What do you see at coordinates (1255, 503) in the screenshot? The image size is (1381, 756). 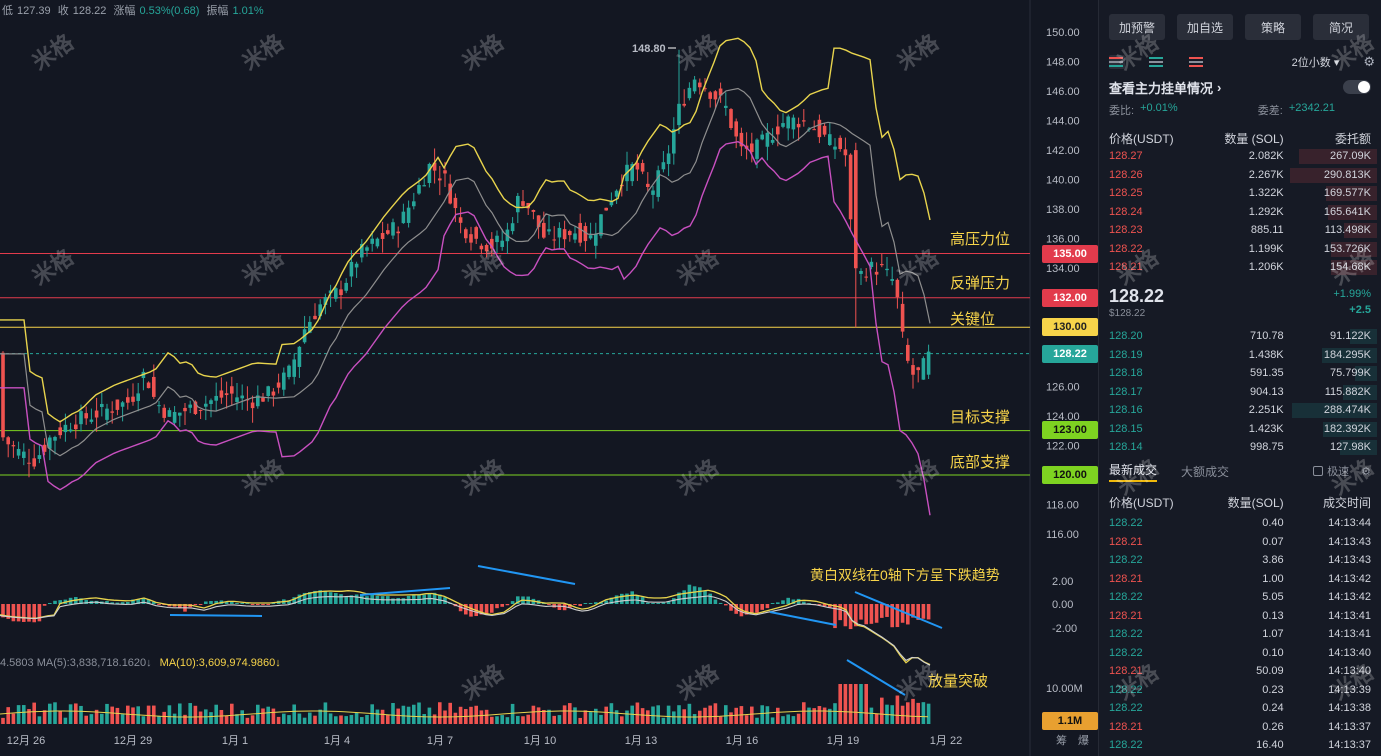 I see `trades-col-qty: 数量(SOL)` at bounding box center [1255, 503].